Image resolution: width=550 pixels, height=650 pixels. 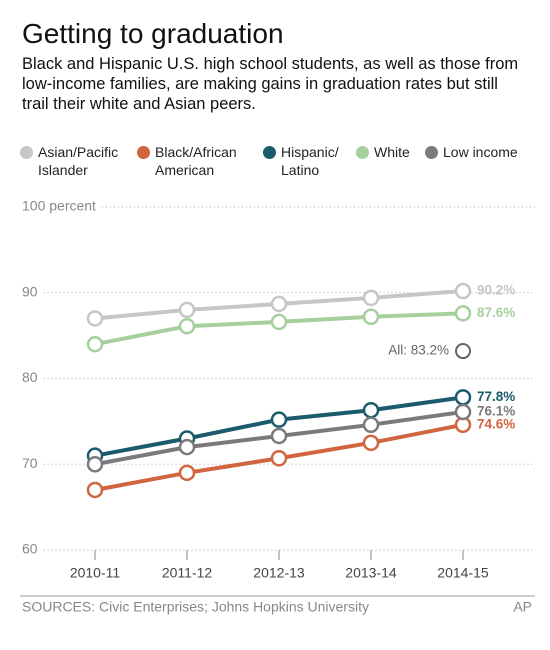 I want to click on x-tick-label: 2014-15, so click(x=463, y=573).